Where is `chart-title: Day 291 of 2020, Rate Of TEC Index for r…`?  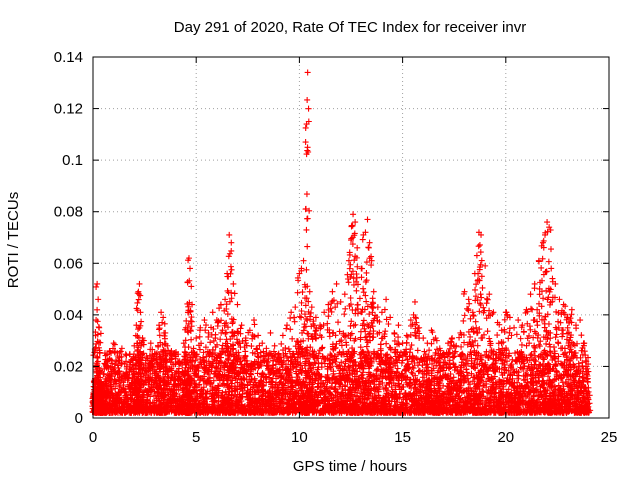
chart-title: Day 291 of 2020, Rate Of TEC Index for r… is located at coordinates (350, 27).